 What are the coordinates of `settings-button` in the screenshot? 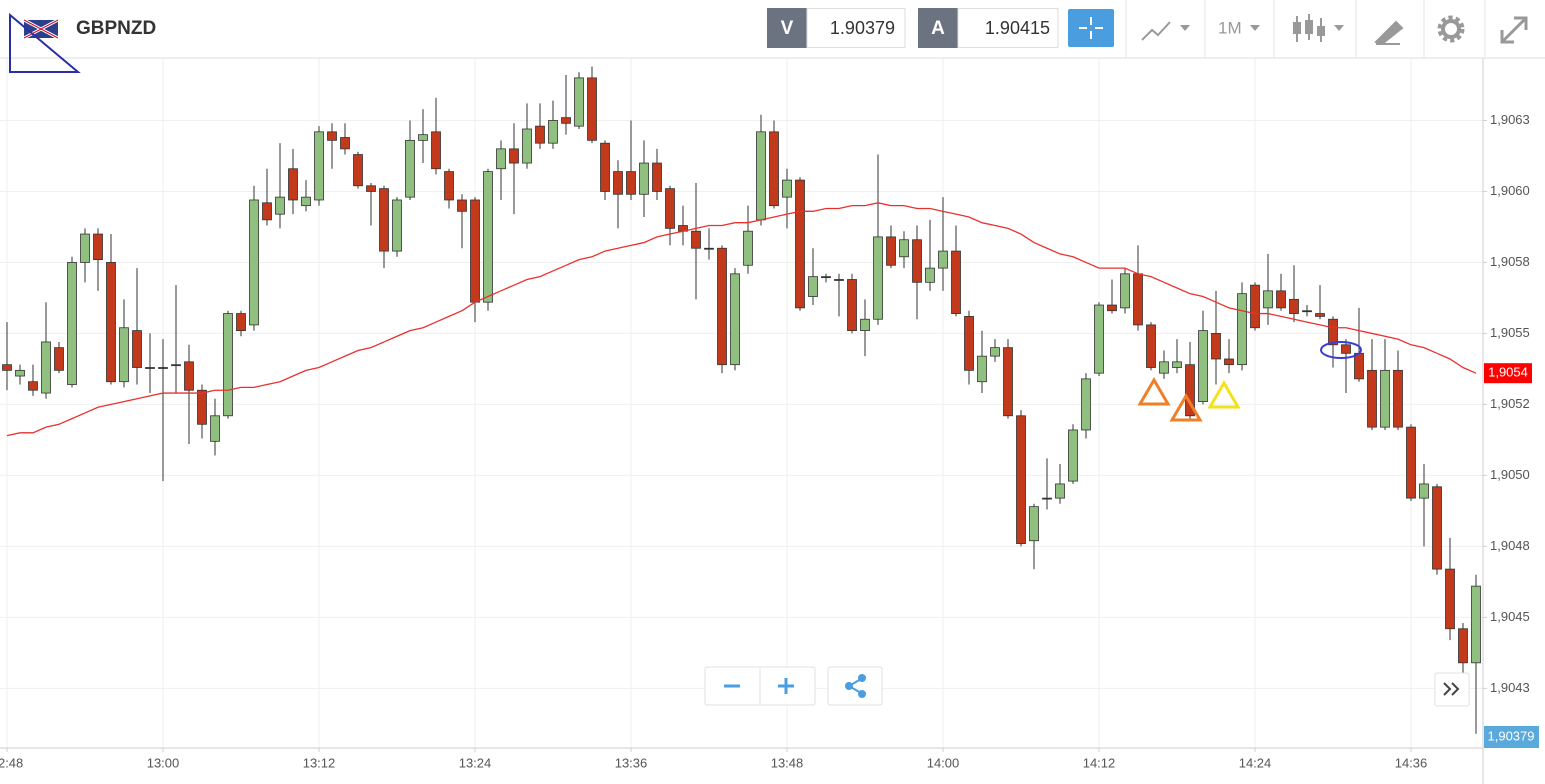 It's located at (1451, 29).